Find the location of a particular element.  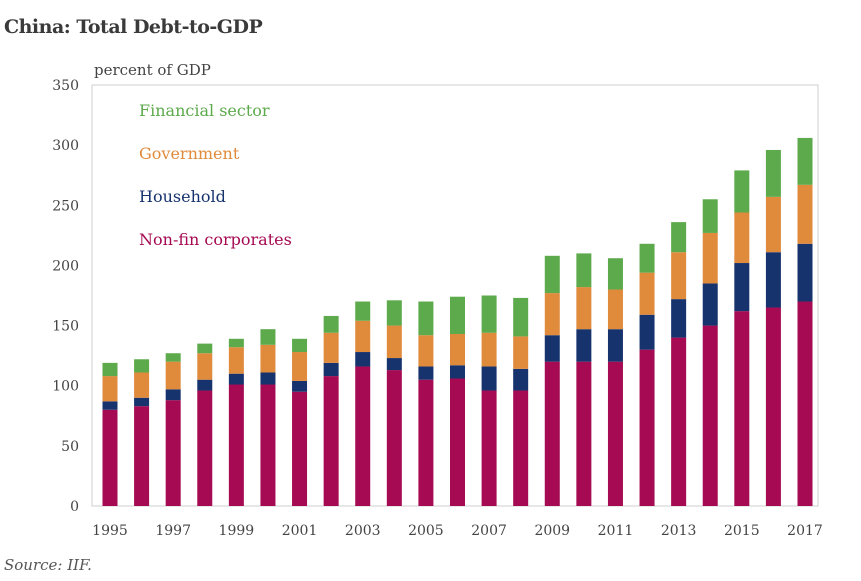

y-tick-label: 50 is located at coordinates (70, 447).